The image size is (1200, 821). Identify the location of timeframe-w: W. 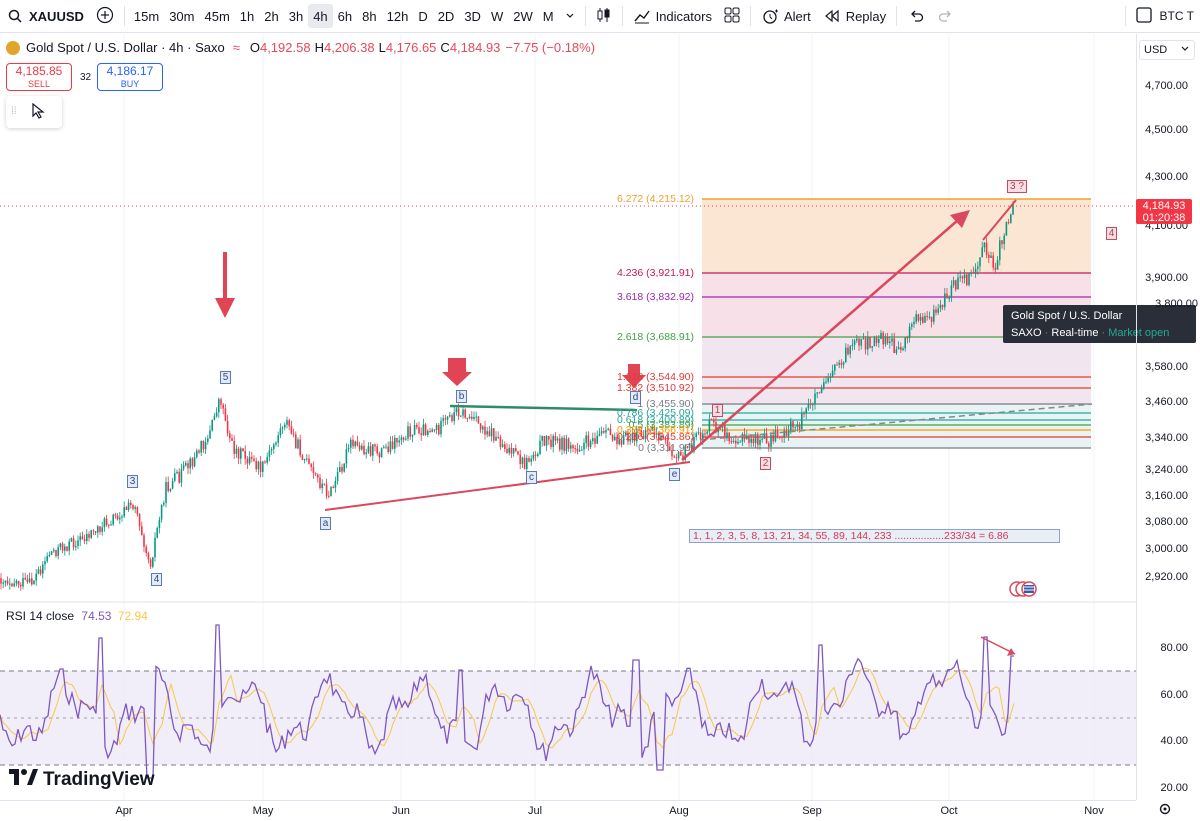
(497, 16).